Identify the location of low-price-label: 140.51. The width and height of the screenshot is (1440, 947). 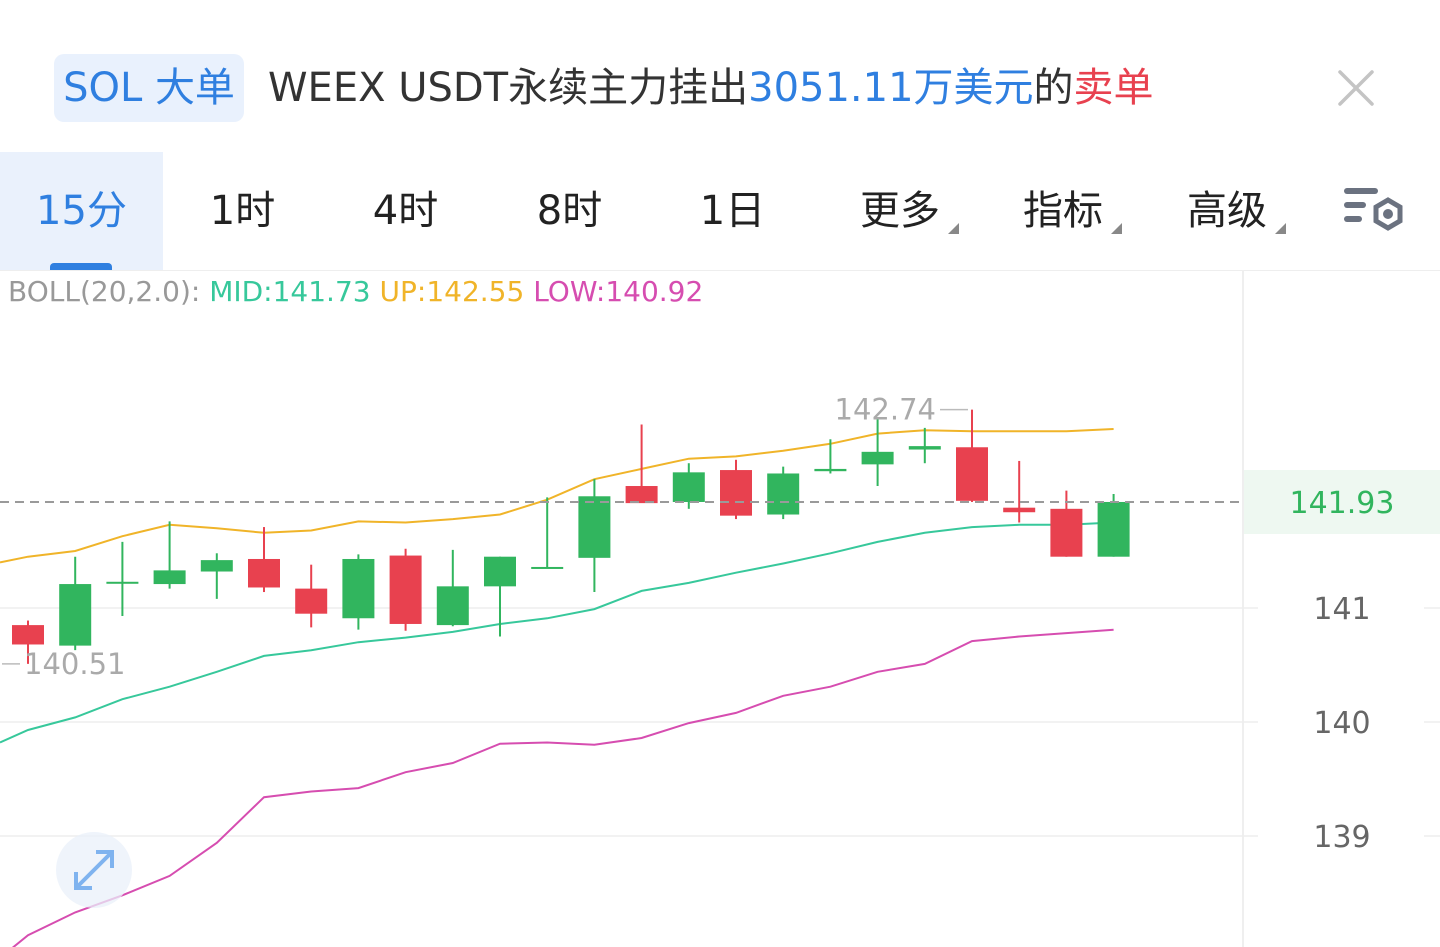
(74, 664).